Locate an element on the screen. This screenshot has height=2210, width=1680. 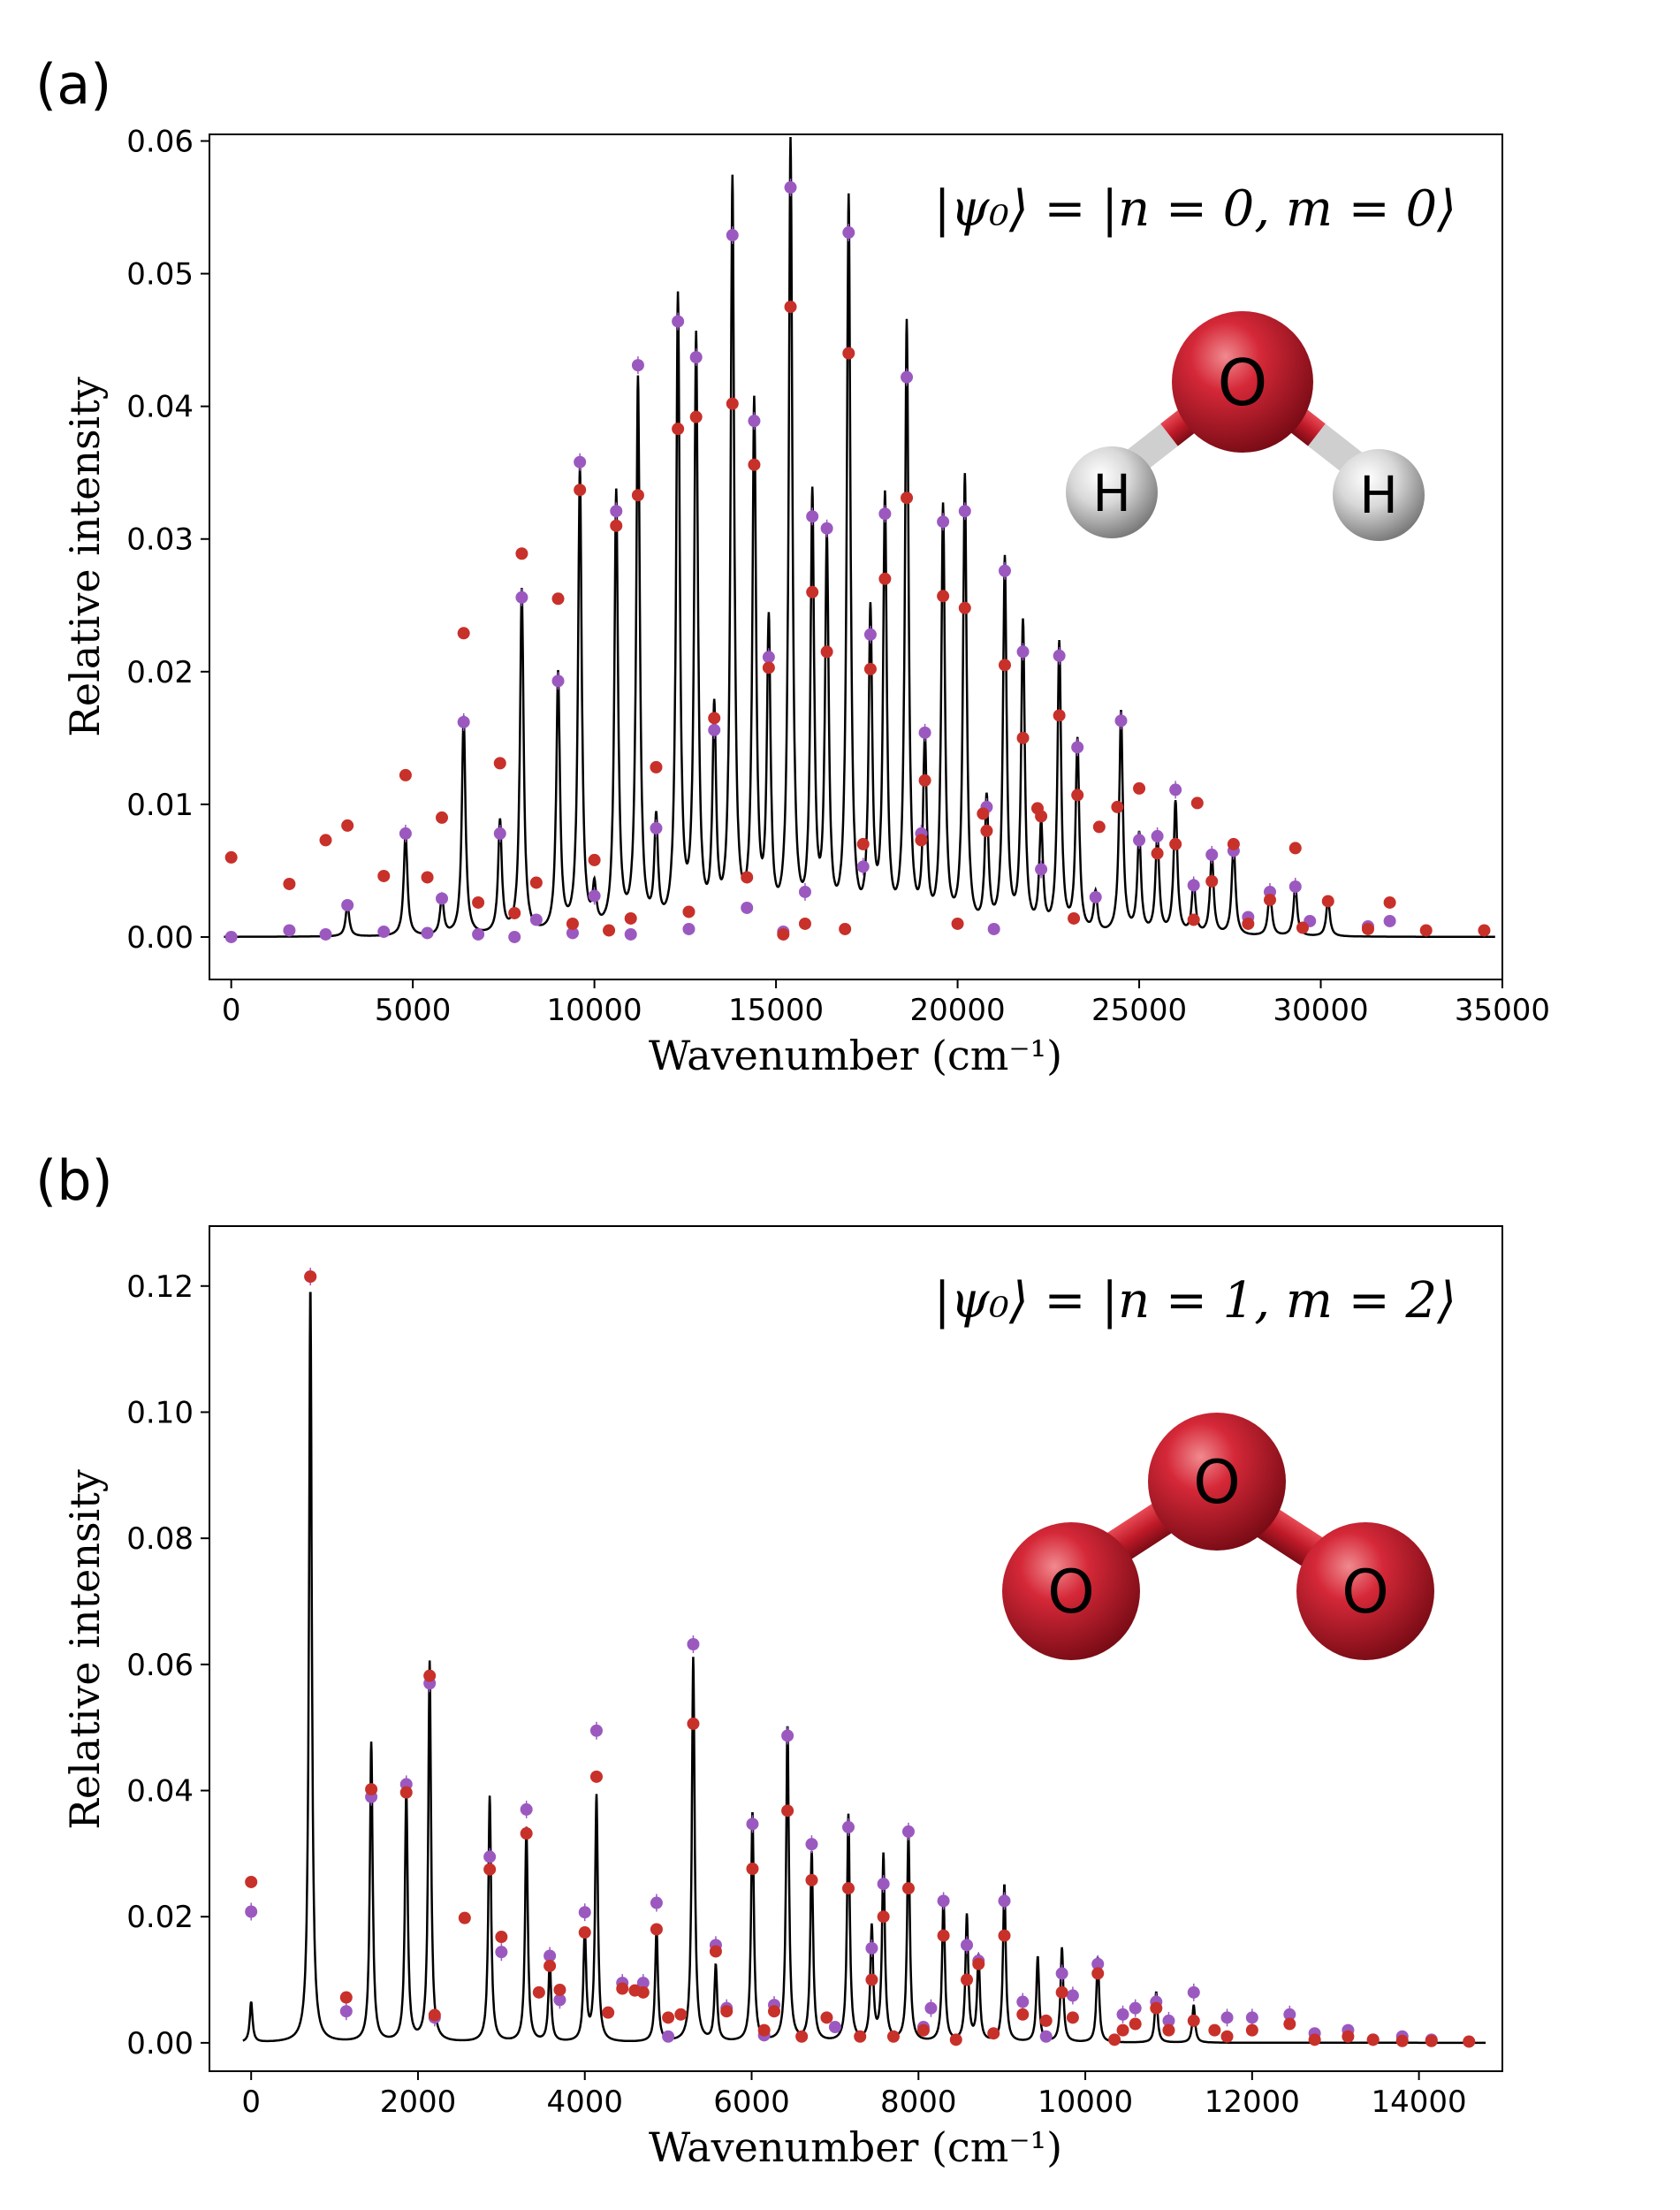
ozone-molecule: O O O is located at coordinates (1218, 1536).